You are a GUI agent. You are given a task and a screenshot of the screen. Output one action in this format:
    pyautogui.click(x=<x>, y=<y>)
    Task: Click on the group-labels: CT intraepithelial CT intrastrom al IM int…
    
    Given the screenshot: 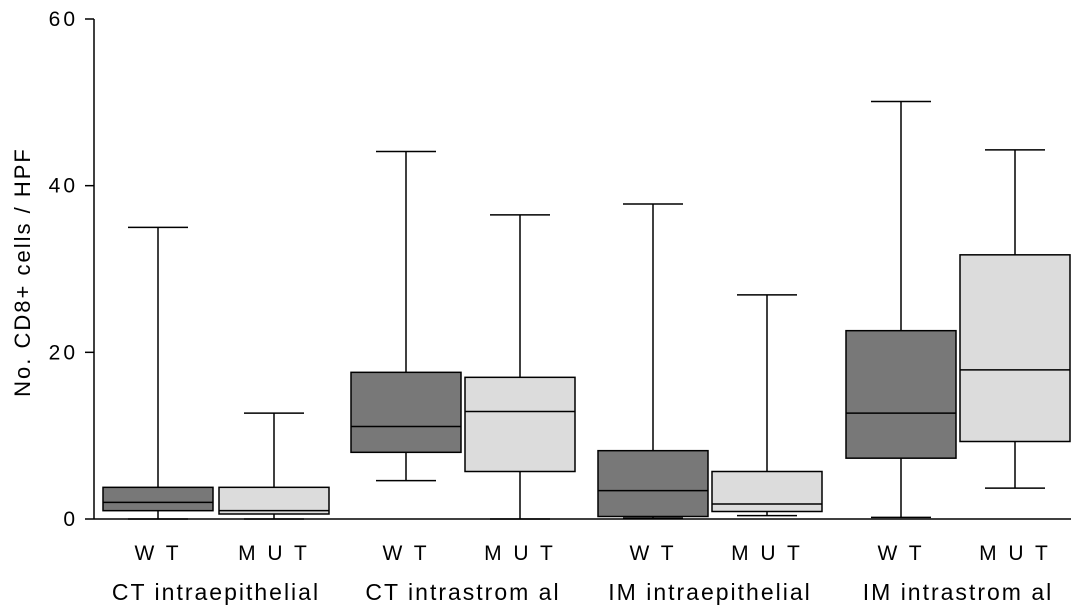 What is the action you would take?
    pyautogui.click(x=582, y=592)
    